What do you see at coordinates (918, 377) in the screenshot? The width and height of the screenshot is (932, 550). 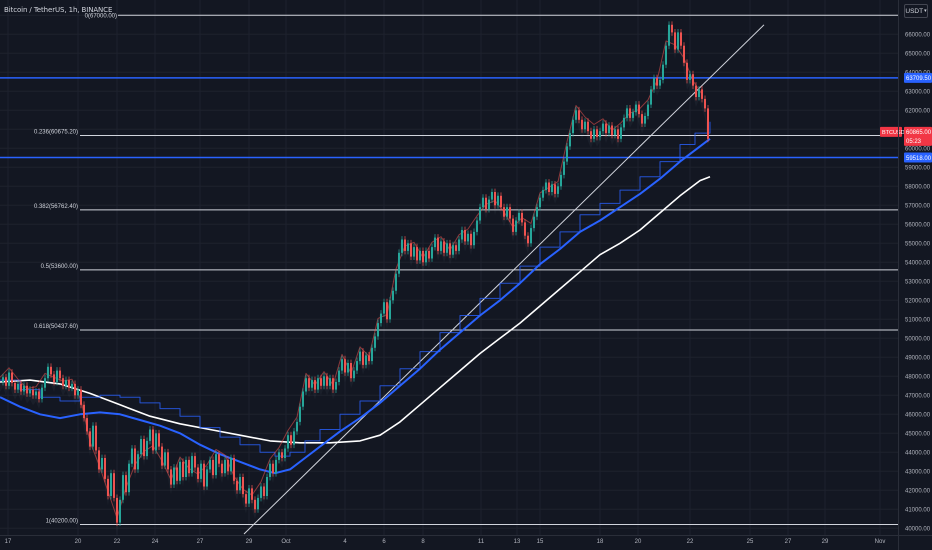 I see `price-tick-label: 48000.00` at bounding box center [918, 377].